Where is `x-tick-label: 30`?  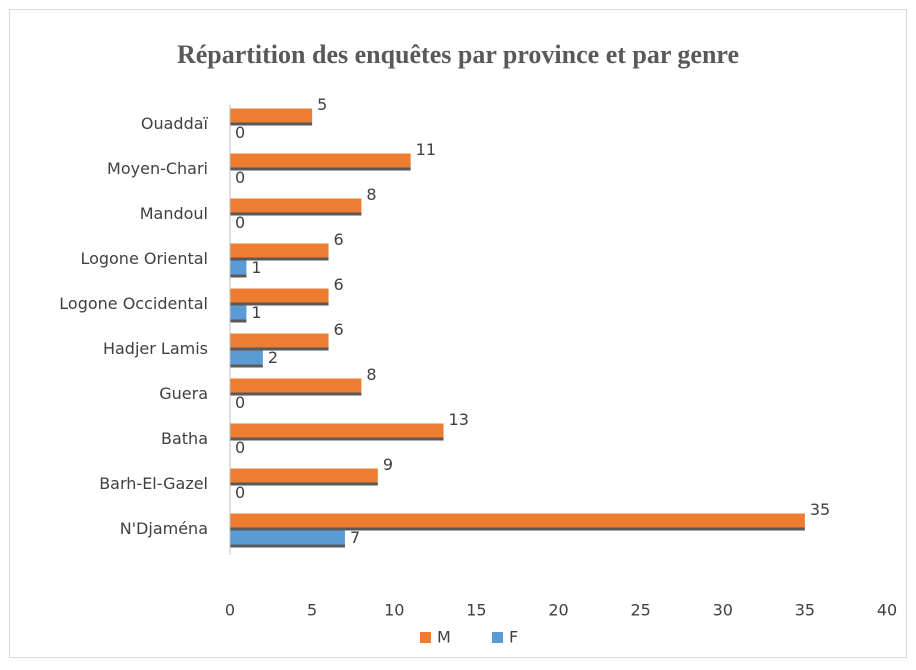
x-tick-label: 30 is located at coordinates (723, 610).